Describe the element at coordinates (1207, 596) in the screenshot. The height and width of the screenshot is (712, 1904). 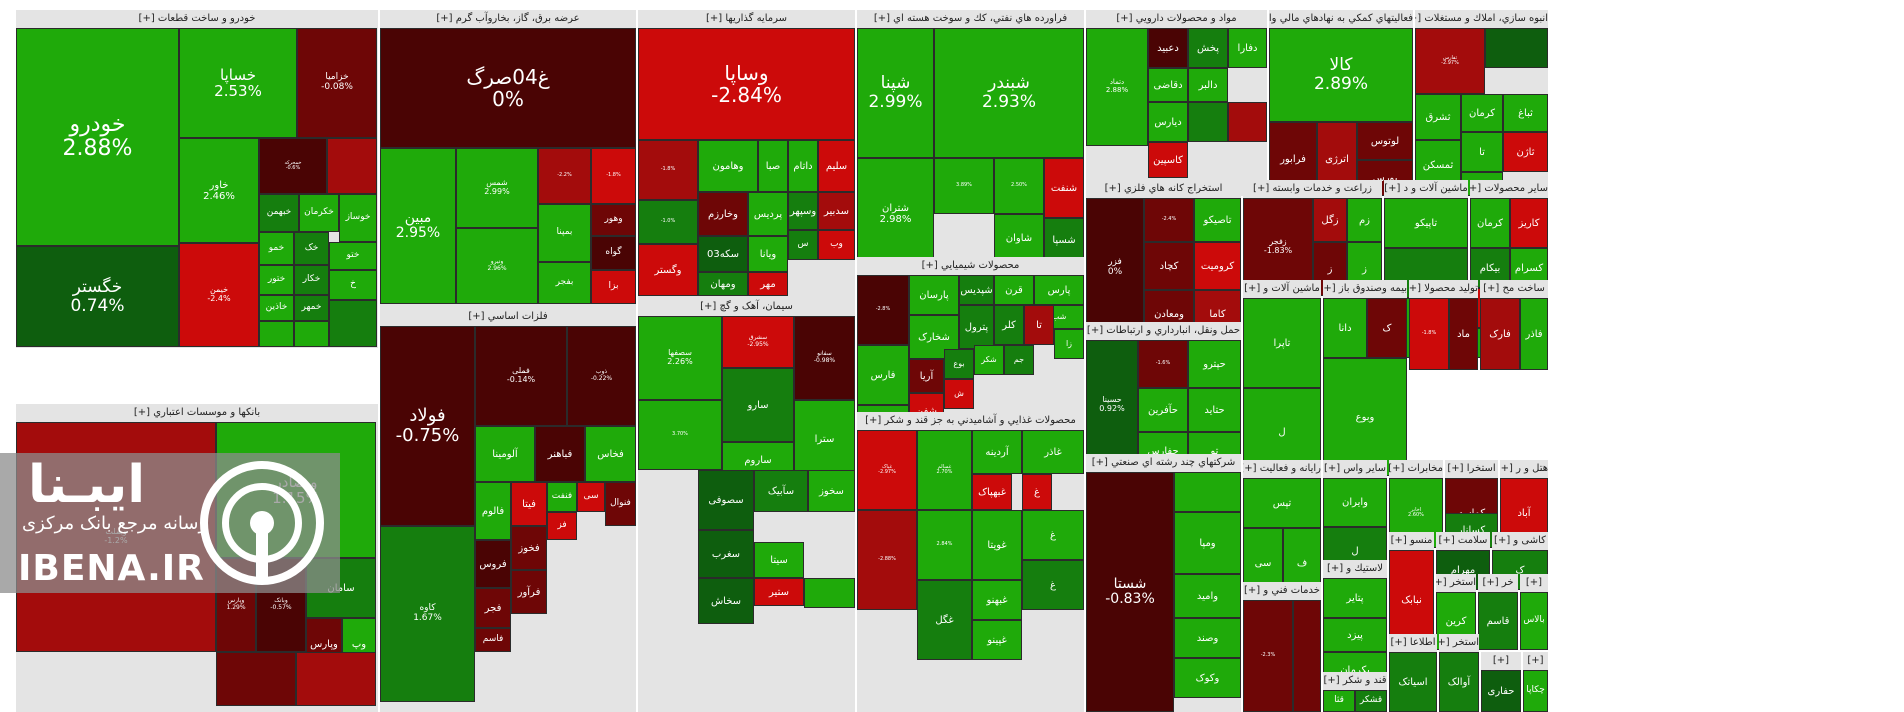
I see `stock-tile: وامید` at that location.